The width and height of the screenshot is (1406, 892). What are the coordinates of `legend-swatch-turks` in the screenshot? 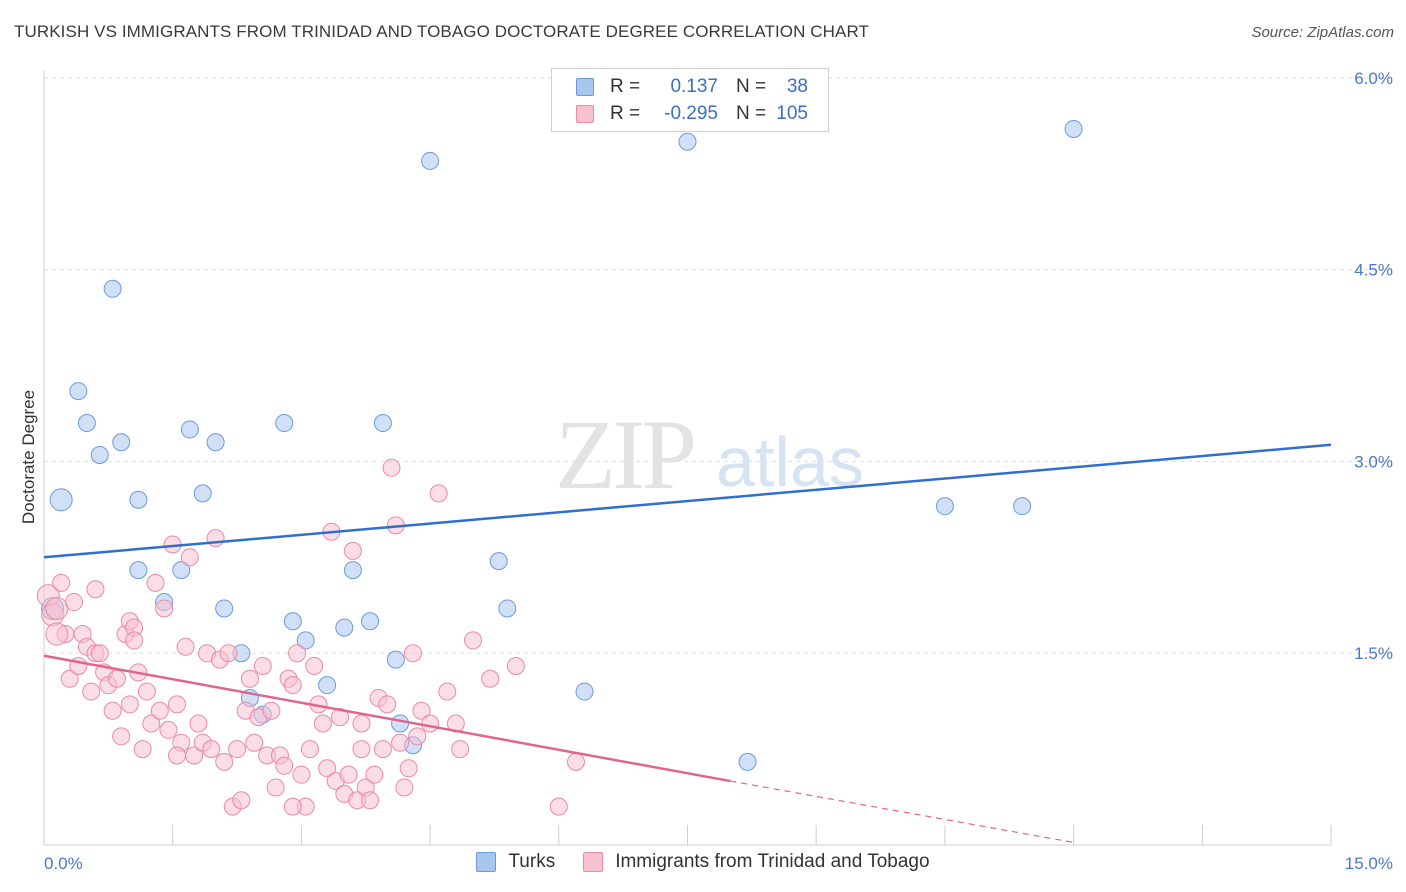 It's located at (585, 87).